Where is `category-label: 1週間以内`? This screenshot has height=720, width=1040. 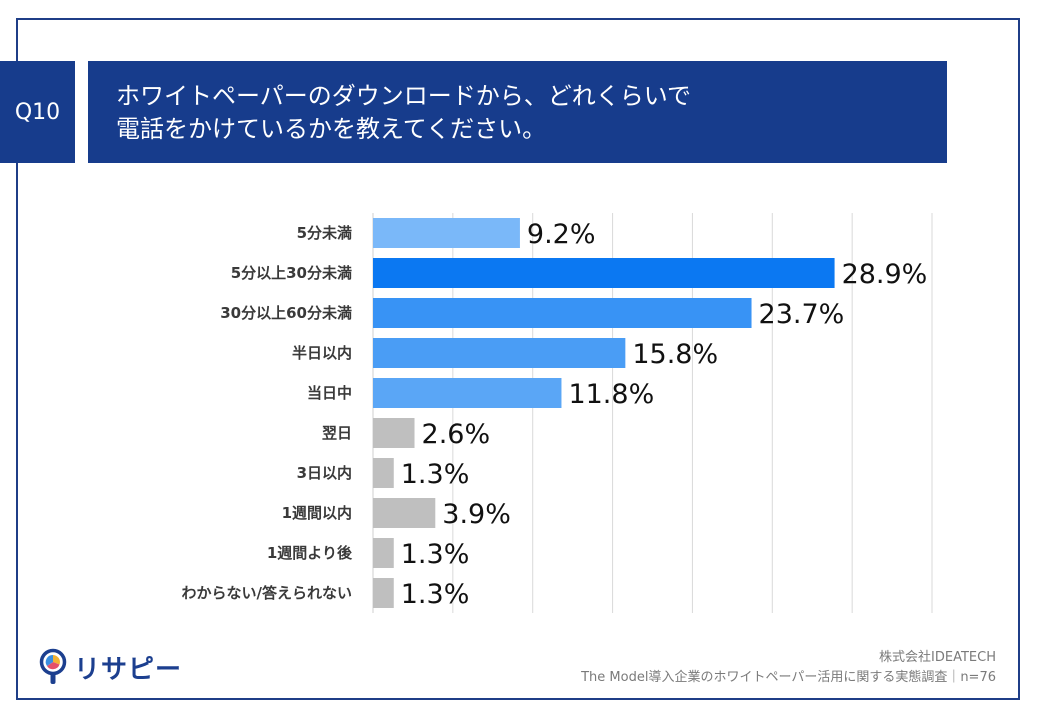
category-label: 1週間以内 is located at coordinates (317, 513).